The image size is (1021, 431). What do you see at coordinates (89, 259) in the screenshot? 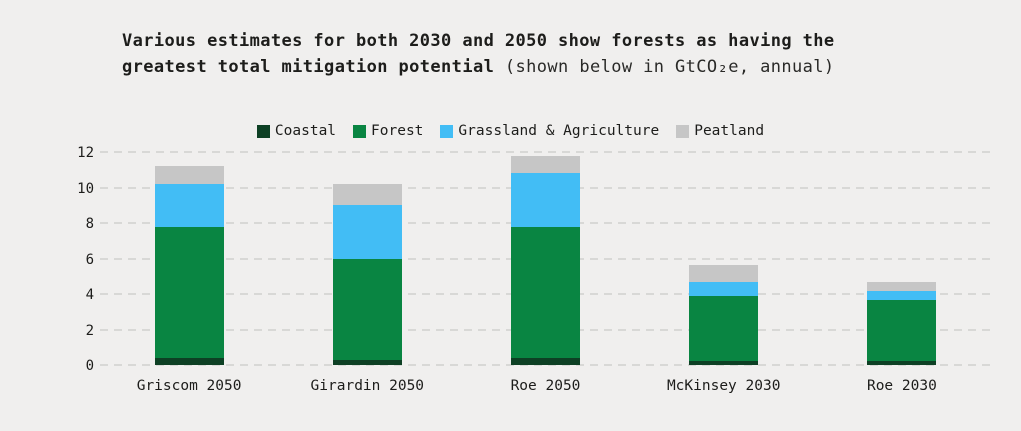
I see `y-tick-label-6: 6` at bounding box center [89, 259].